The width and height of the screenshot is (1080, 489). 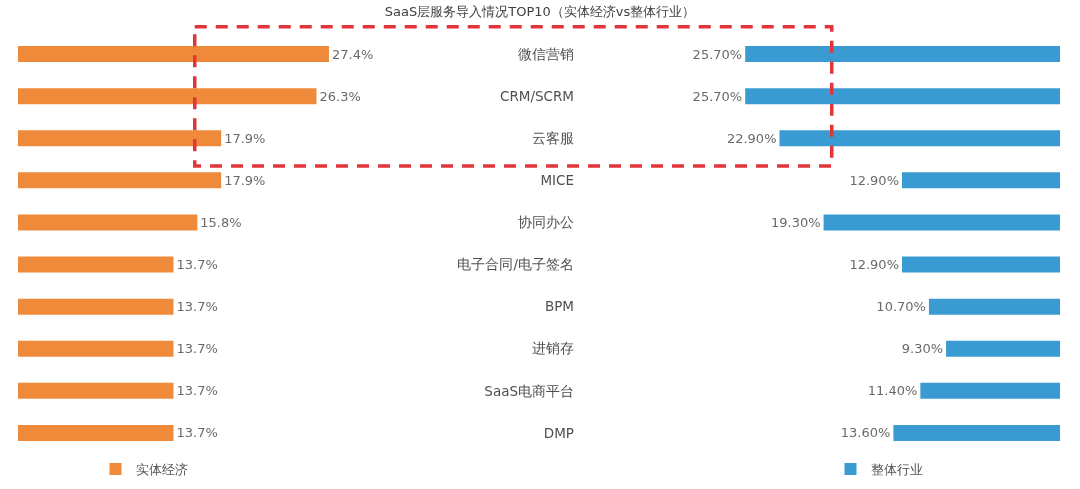 What do you see at coordinates (922, 349) in the screenshot?
I see `data-label: 9.30%` at bounding box center [922, 349].